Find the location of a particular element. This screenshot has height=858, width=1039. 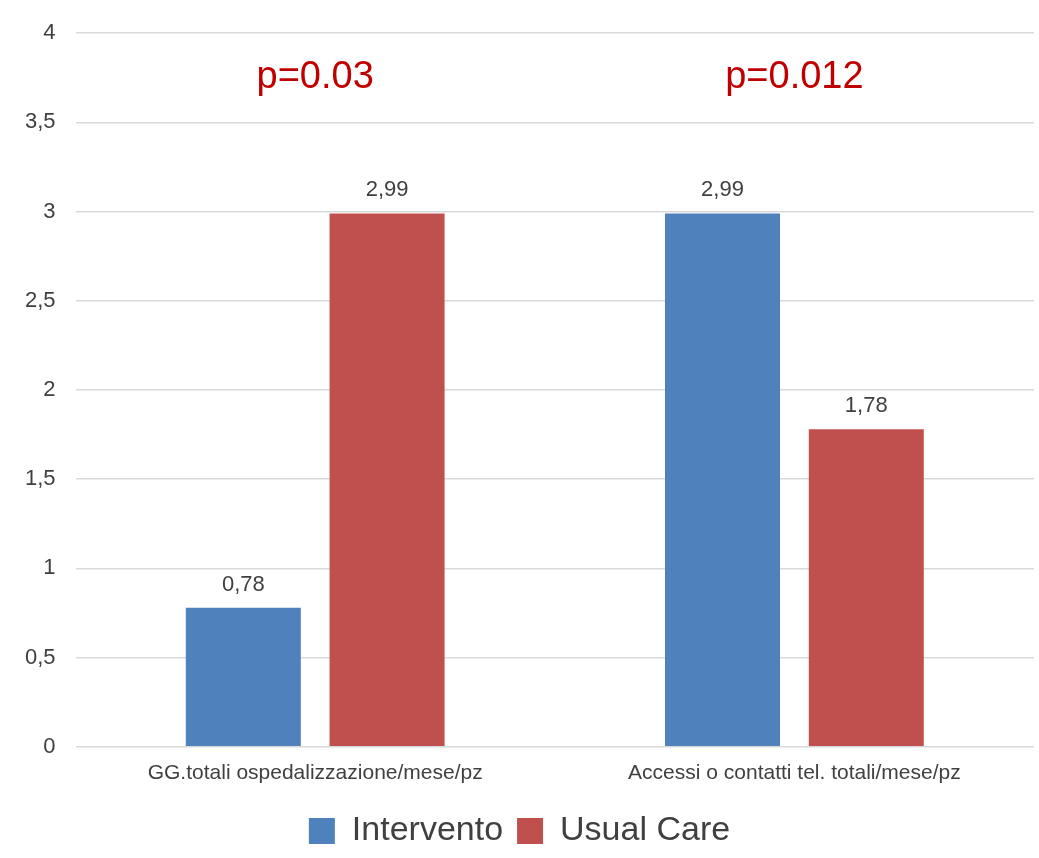

y-tick-label: 0,5 is located at coordinates (40, 656).